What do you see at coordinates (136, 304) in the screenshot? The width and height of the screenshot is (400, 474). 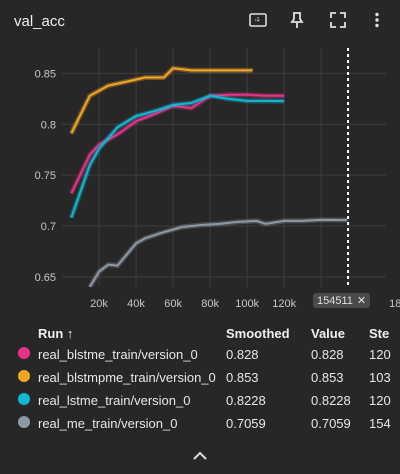 I see `x-tick-label: 40k` at bounding box center [136, 304].